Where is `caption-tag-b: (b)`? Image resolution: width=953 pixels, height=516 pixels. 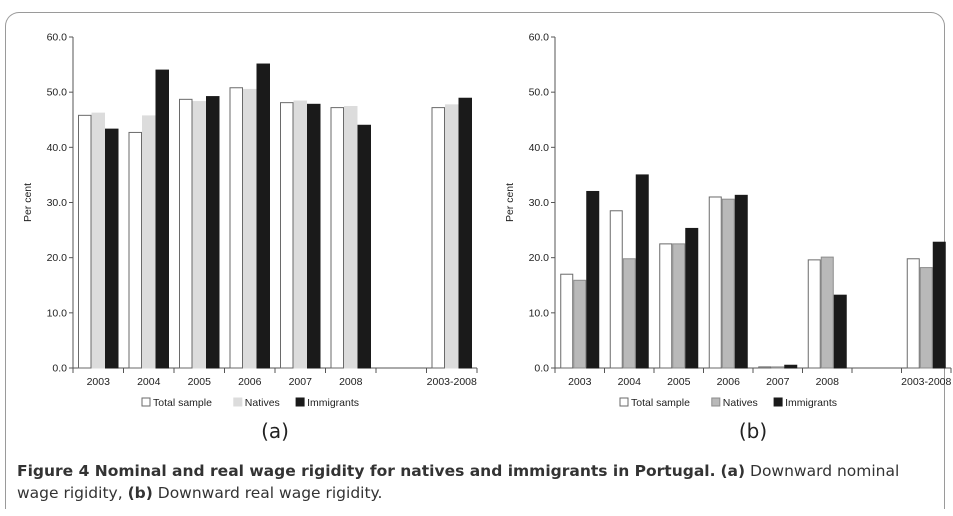 caption-tag-b: (b) is located at coordinates (140, 493).